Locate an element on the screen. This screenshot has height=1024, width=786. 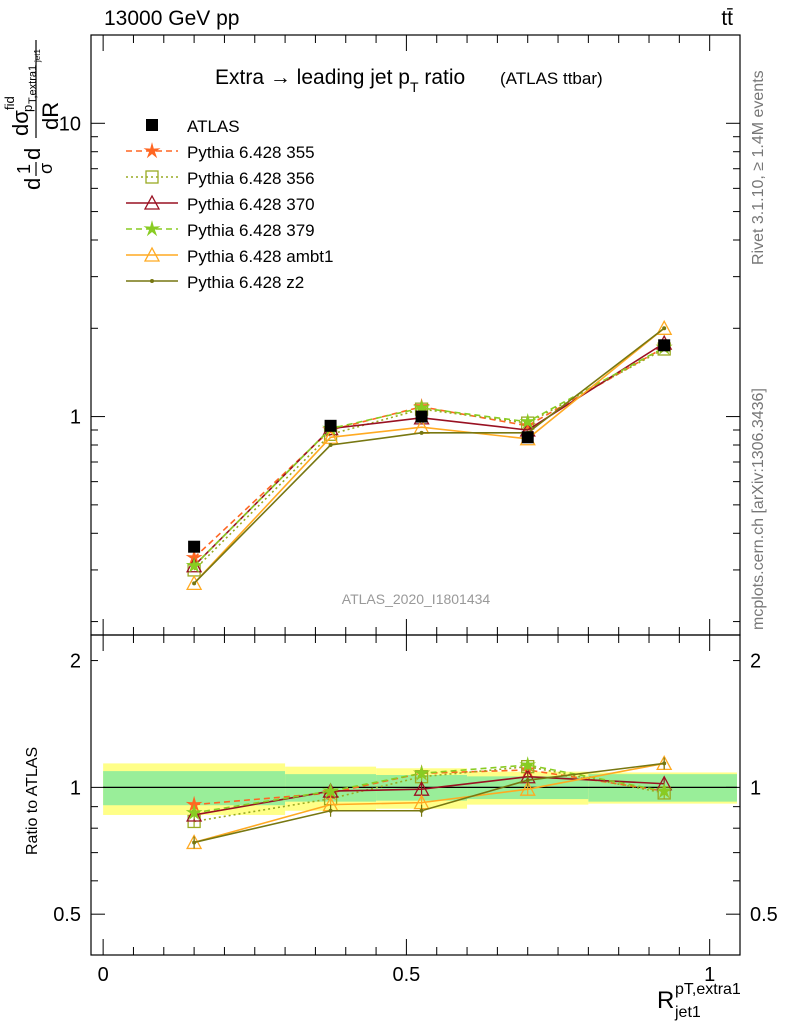
svg-text: T,extra1 is located at coordinates (33, 84).